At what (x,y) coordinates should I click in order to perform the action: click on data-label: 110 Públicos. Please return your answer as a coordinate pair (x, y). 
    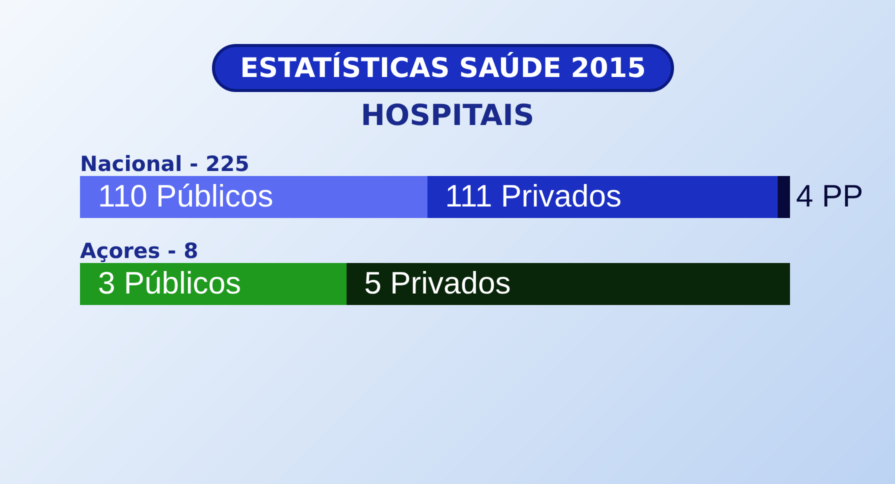
    Looking at the image, I should click on (186, 196).